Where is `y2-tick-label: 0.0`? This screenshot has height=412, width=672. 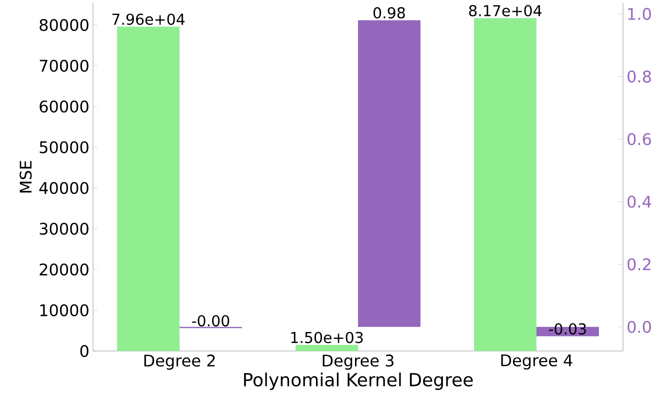
y2-tick-label: 0.0 is located at coordinates (639, 326).